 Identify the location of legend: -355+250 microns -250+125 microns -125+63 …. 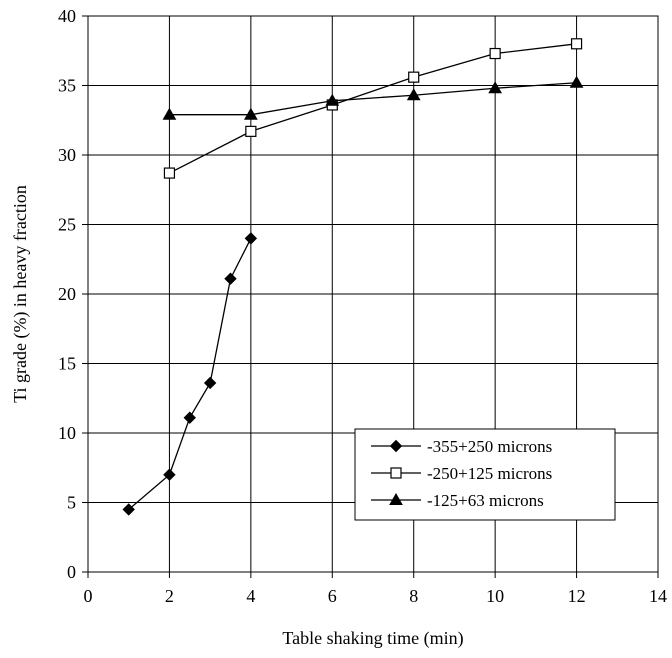
(485, 474).